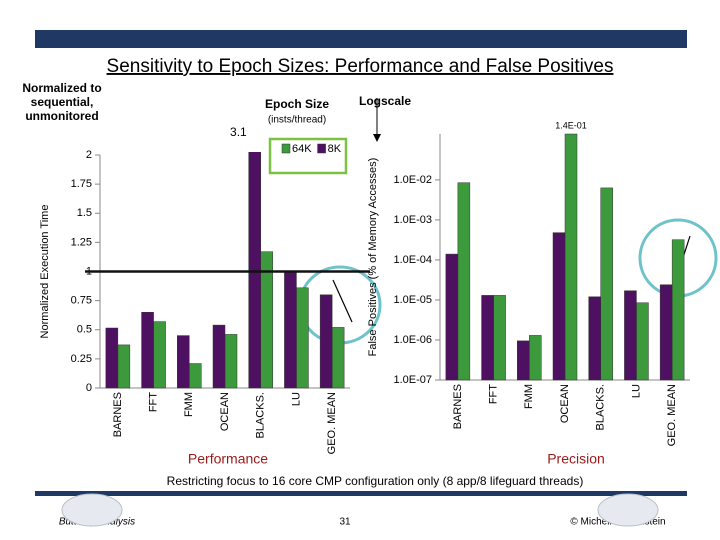  I want to click on y-tick-label: 1.0E-03, so click(412, 220).